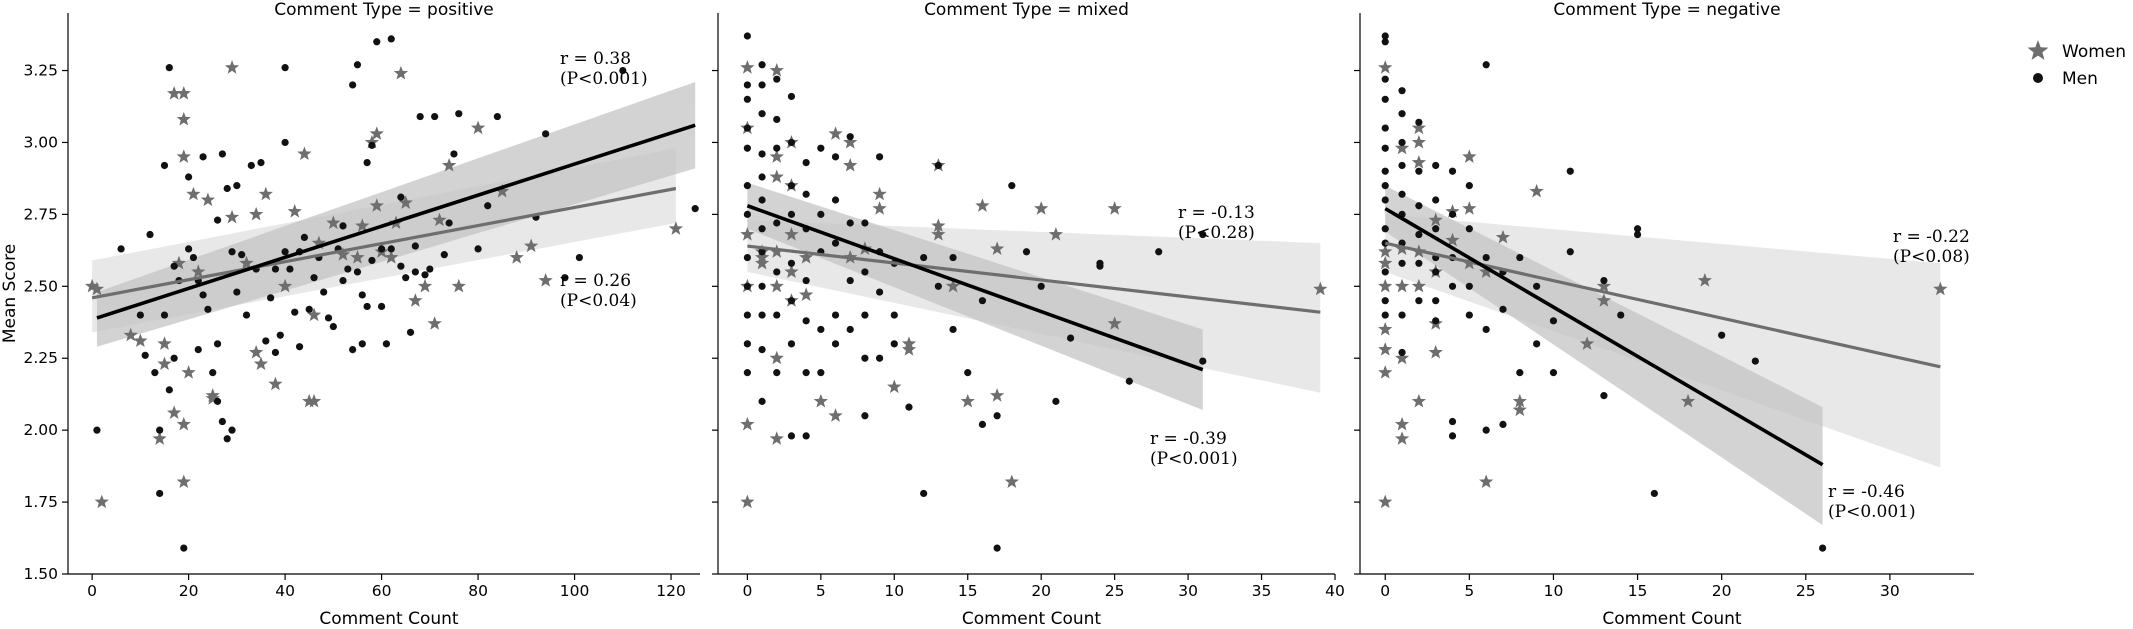 The height and width of the screenshot is (629, 2133). What do you see at coordinates (968, 591) in the screenshot?
I see `x-tick-label: 15` at bounding box center [968, 591].